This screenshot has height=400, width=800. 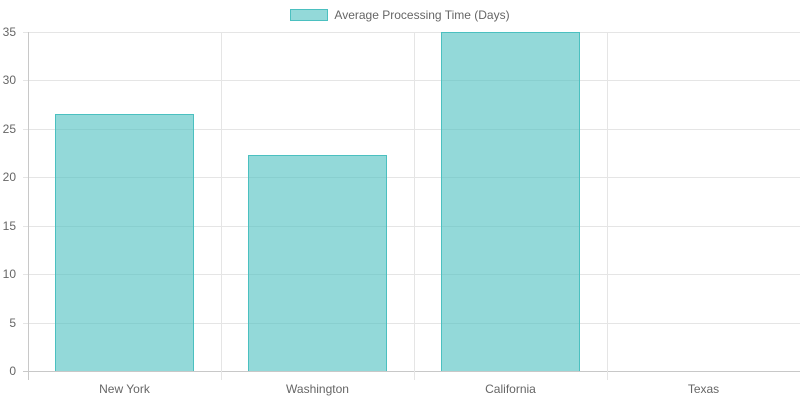 I want to click on bar-washington, so click(x=317, y=263).